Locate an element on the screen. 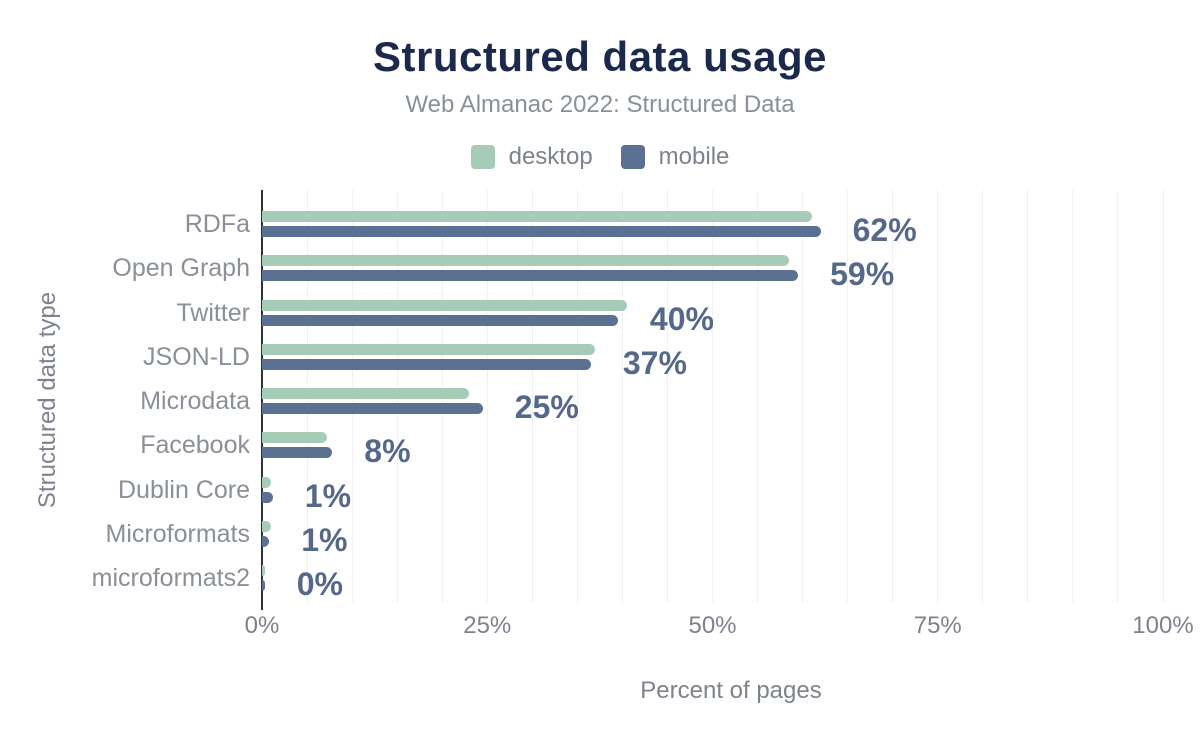 This screenshot has height=742, width=1200. legend: desktop mobile is located at coordinates (600, 157).